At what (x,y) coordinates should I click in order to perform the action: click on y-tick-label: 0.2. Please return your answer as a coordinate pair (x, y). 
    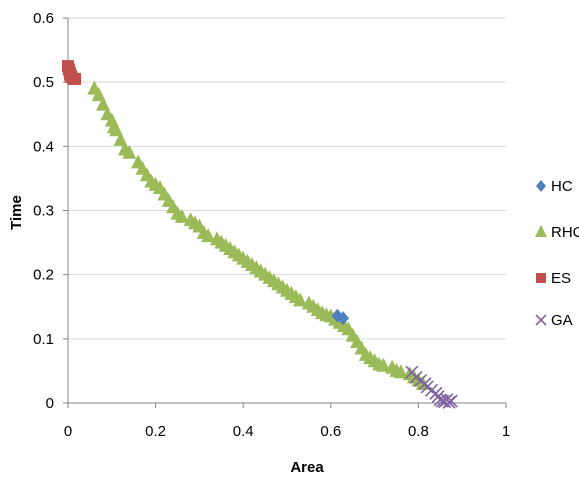
    Looking at the image, I should click on (43, 275).